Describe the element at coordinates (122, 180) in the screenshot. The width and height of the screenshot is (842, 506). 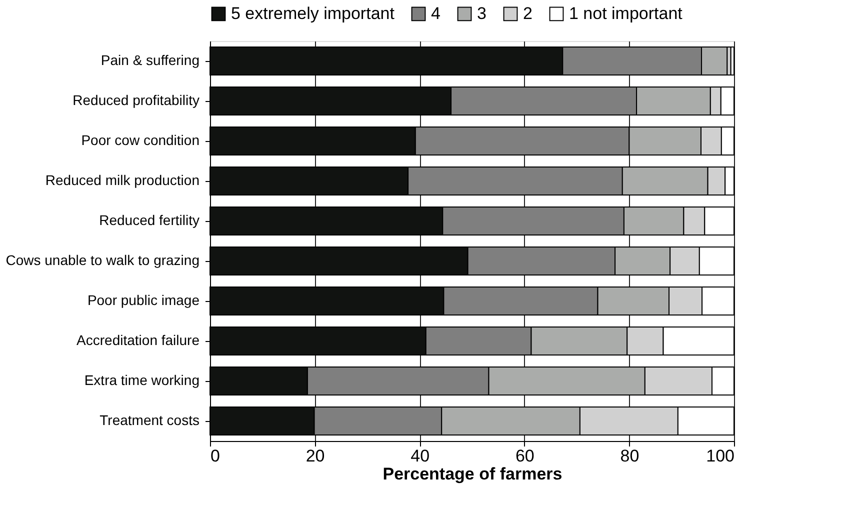
I see `y-tick-label: Reduced milk production` at that location.